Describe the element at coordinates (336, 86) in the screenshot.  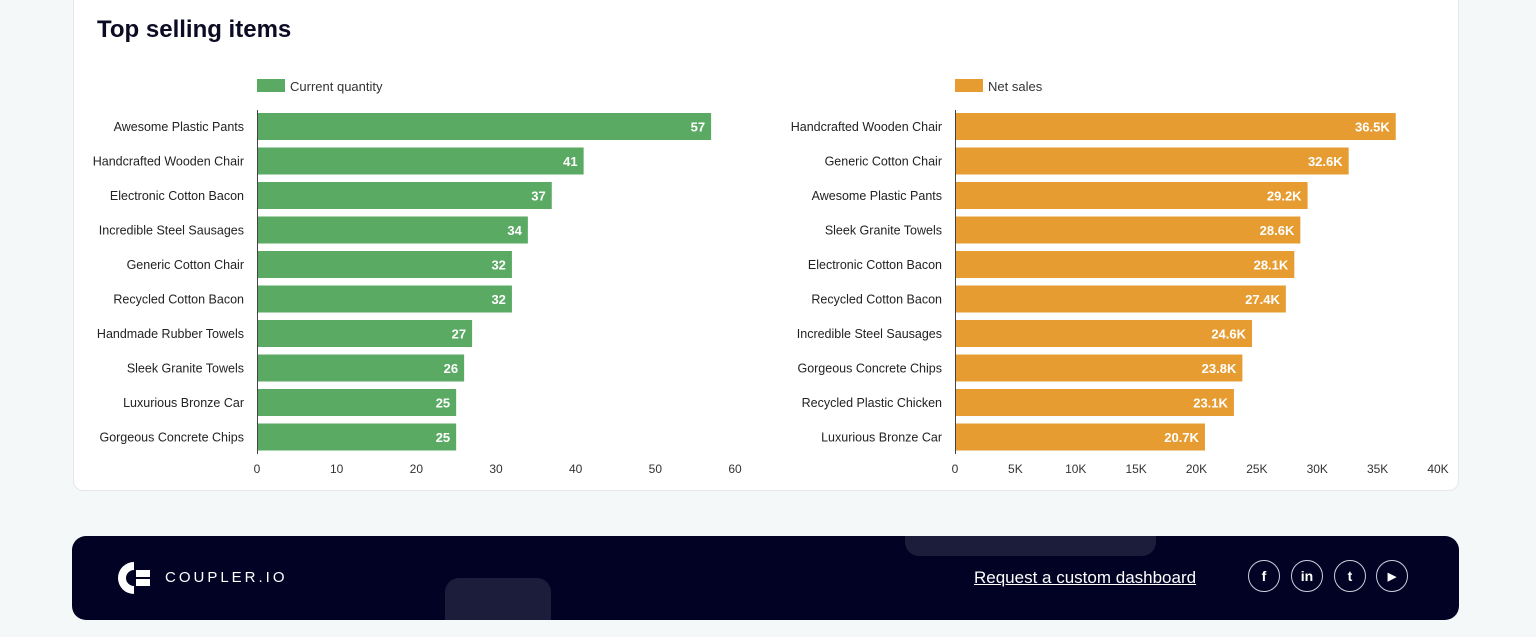
I see `legend-label: Current quantity` at that location.